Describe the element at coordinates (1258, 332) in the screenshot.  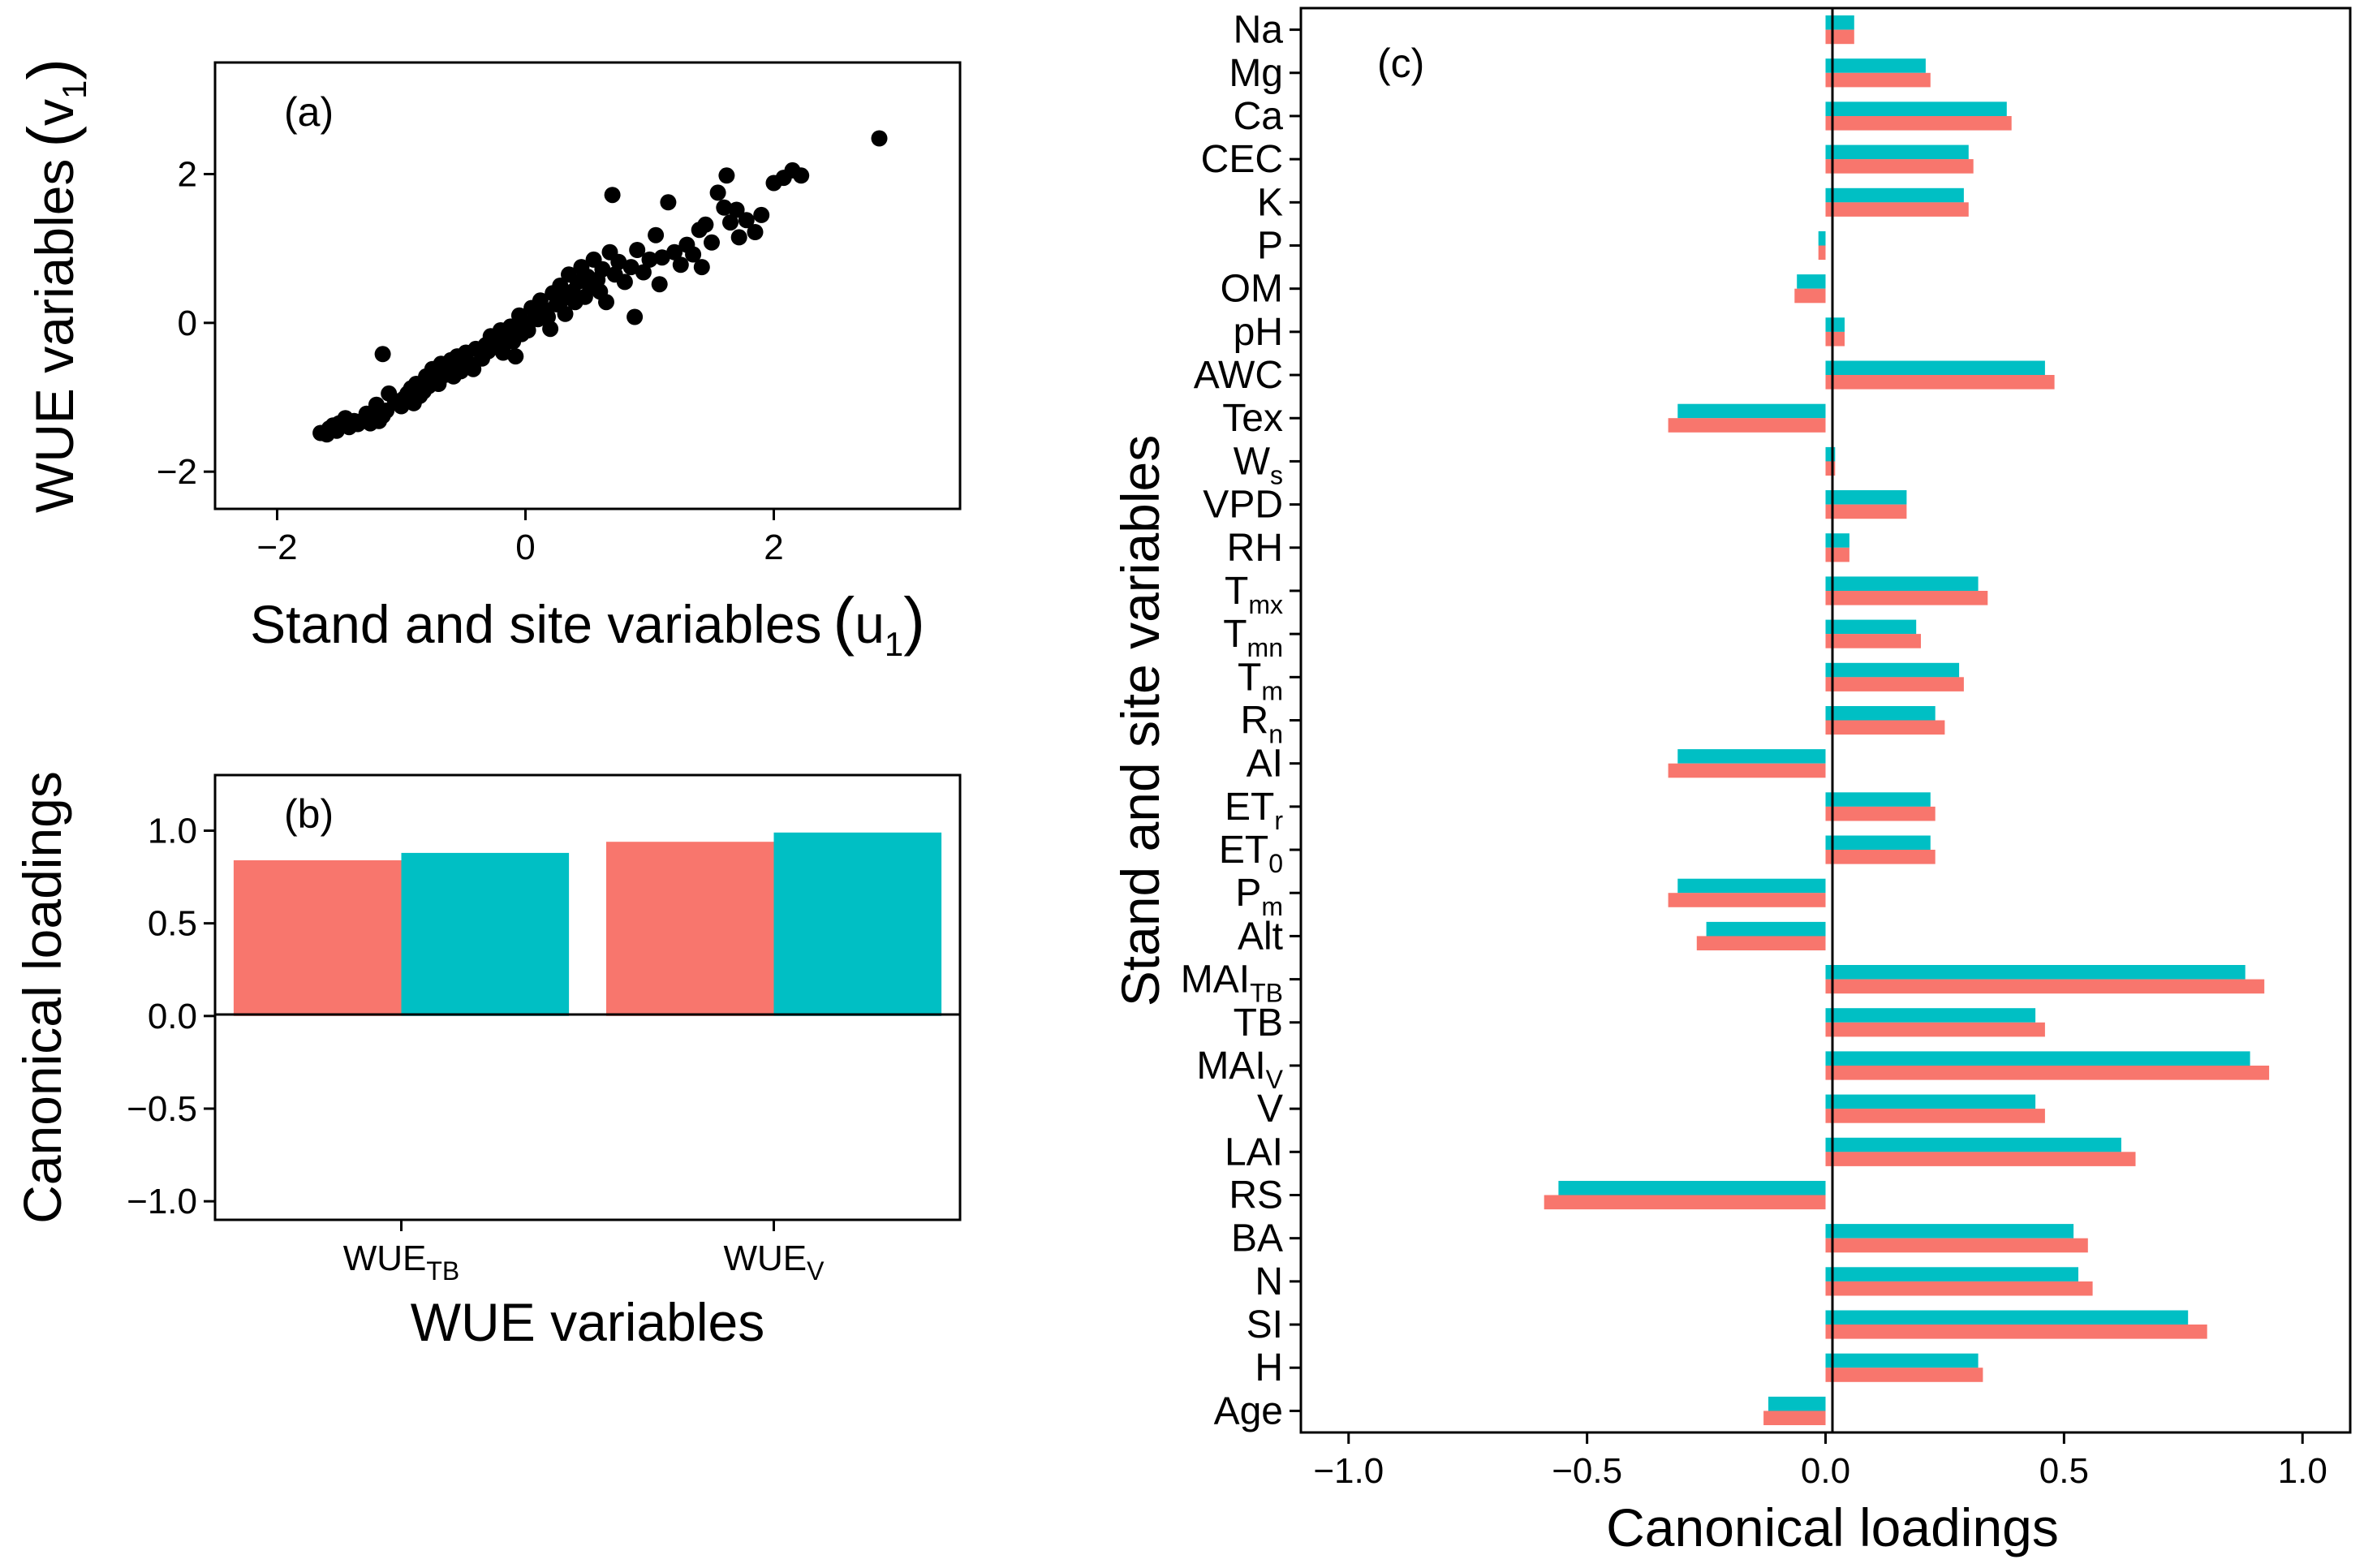
I see `y-category-label: pH` at that location.